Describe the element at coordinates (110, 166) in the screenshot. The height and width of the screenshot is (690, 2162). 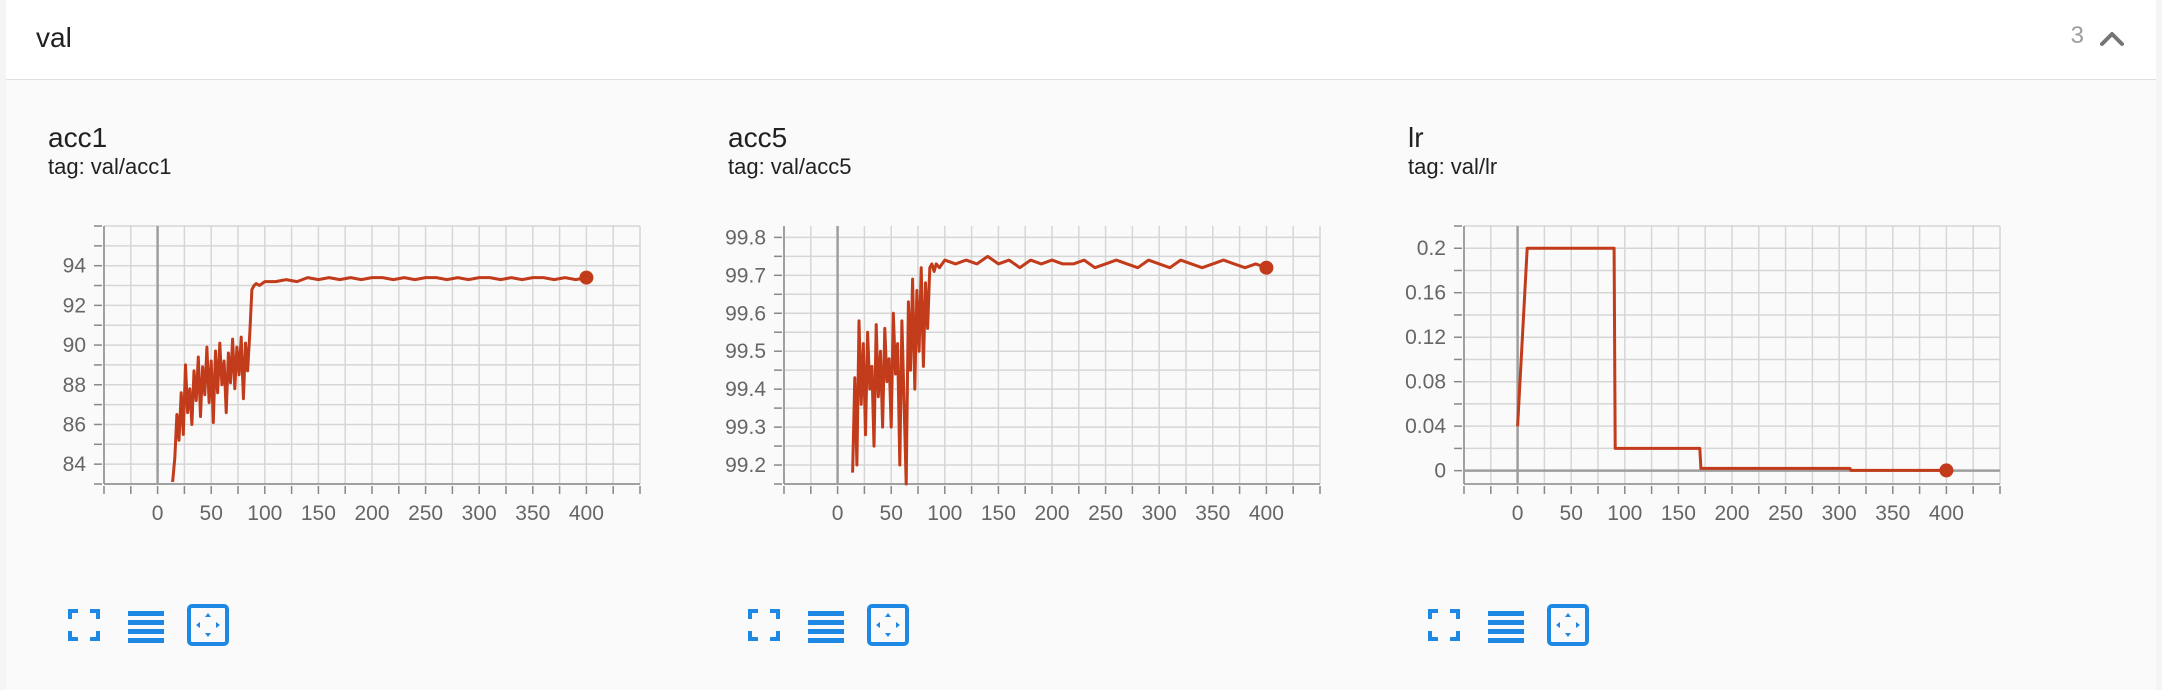
I see `chart-tag: tag: val/acc1` at that location.